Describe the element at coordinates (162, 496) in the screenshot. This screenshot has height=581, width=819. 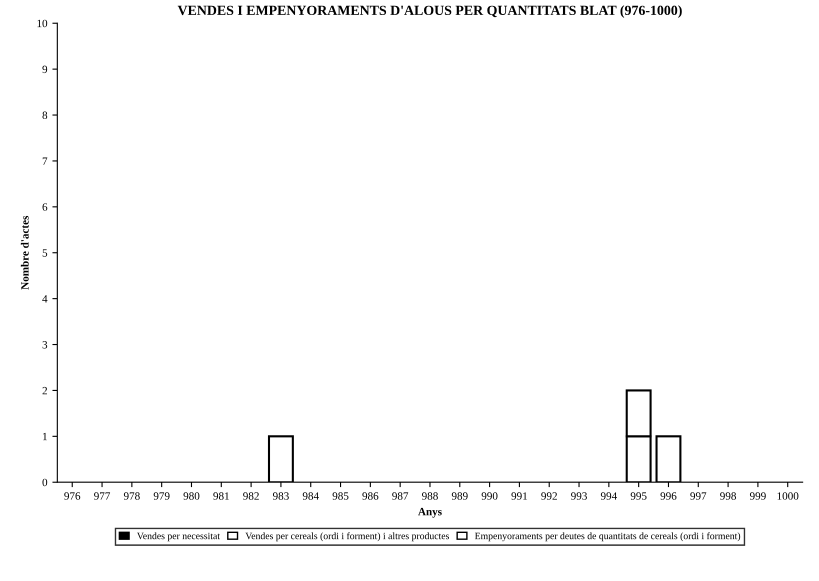
I see `x-tick-label: 979` at that location.